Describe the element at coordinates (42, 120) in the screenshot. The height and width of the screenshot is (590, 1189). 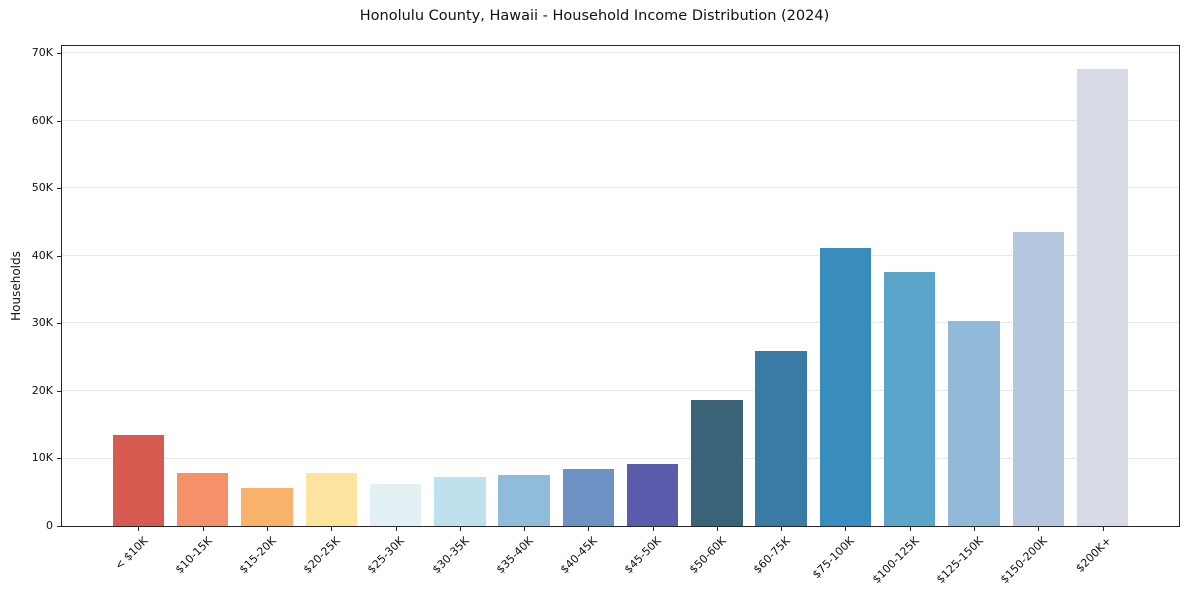
I see `y-tick-label: 60K` at that location.